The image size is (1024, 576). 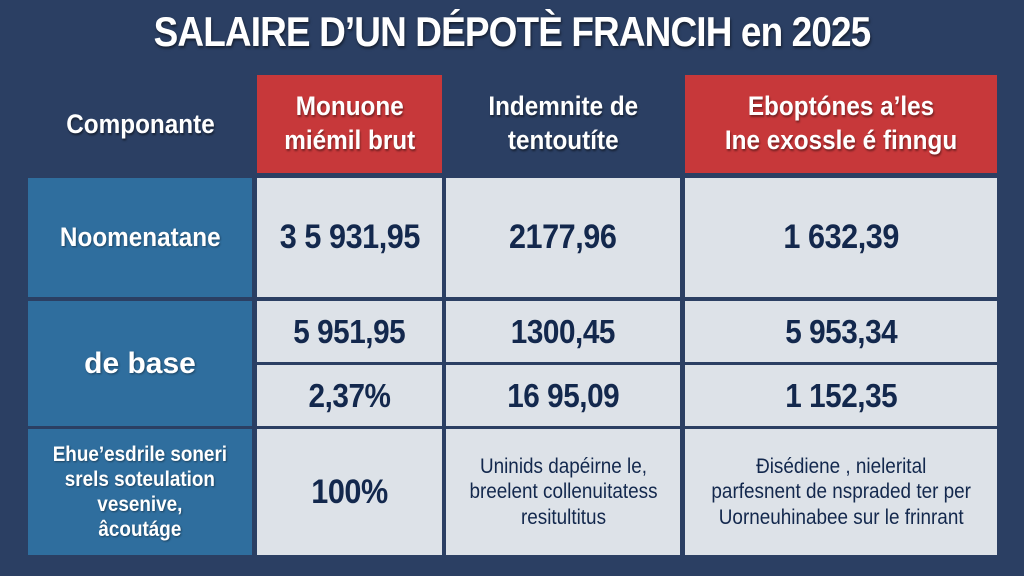 I want to click on table-cell: 3 5 931,95, so click(x=349, y=237).